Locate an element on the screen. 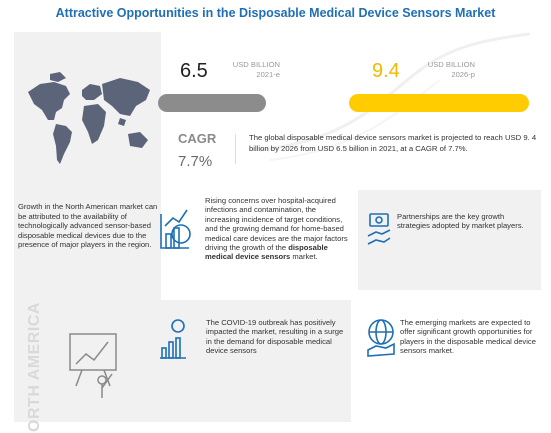  cagr-divider is located at coordinates (239, 149).